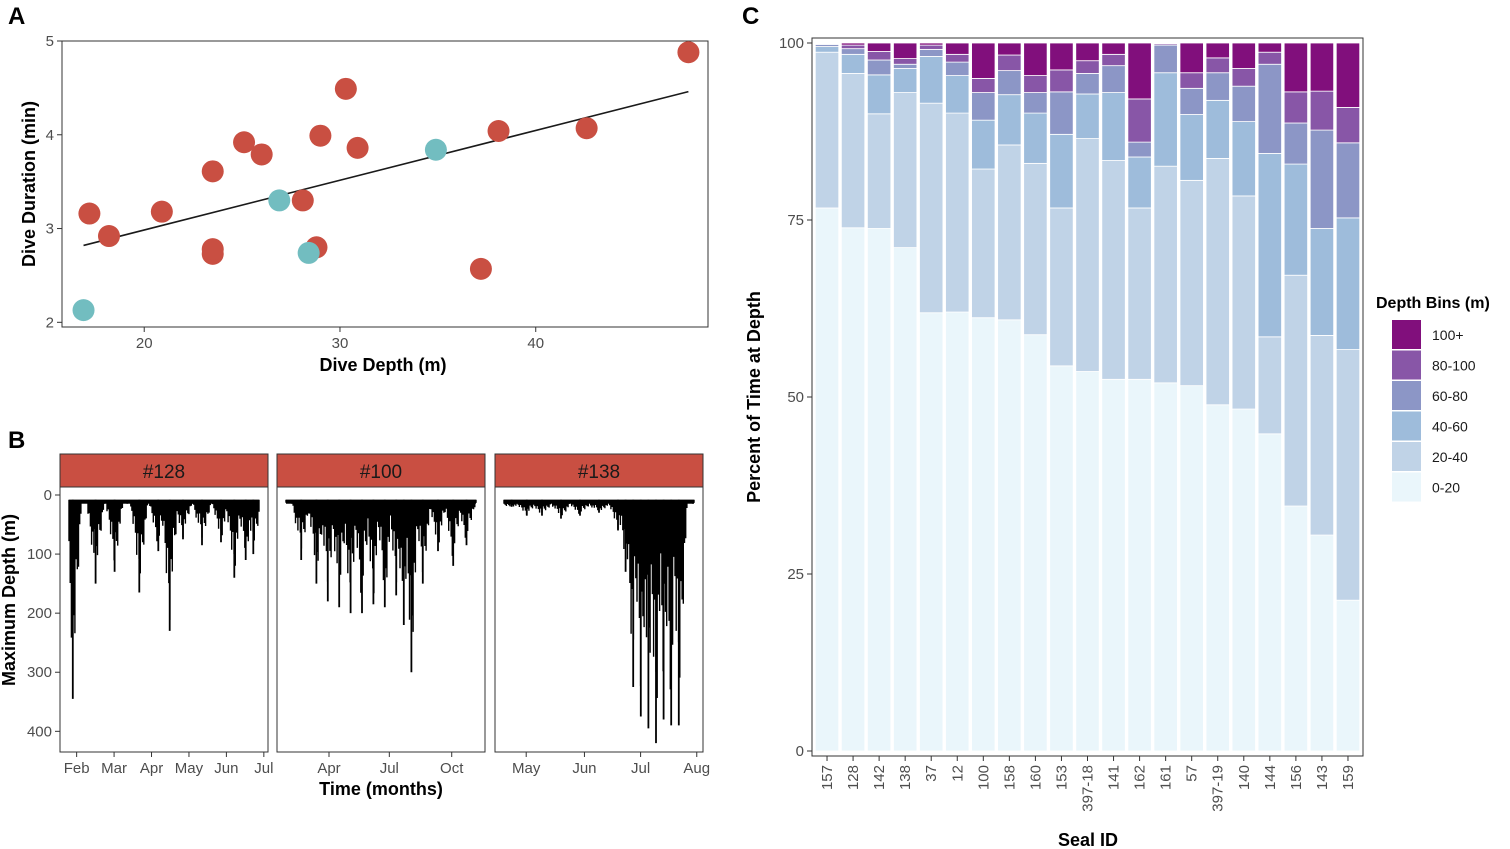 The image size is (1510, 849). I want to click on x-tick-label: Oct, so click(452, 768).